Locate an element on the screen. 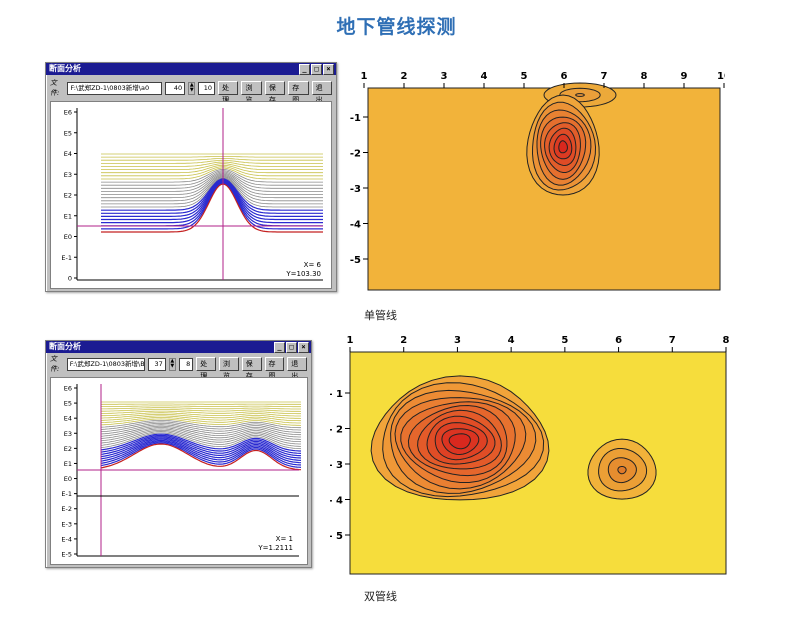  page-title: 地下管线探测 is located at coordinates (396, 27).